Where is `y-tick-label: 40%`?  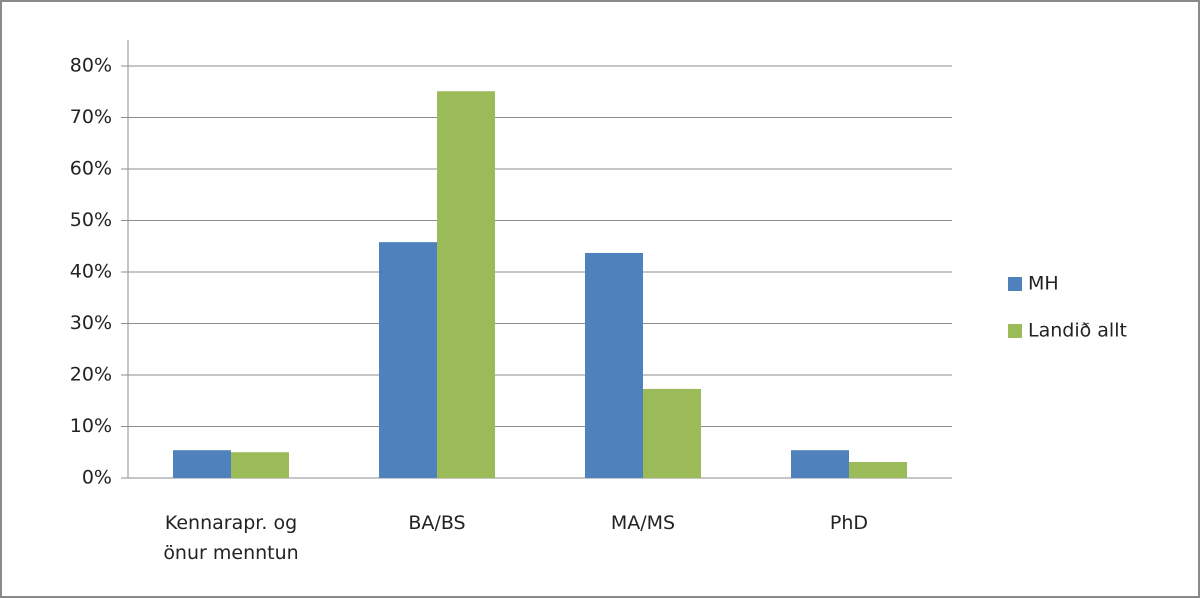 y-tick-label: 40% is located at coordinates (91, 272).